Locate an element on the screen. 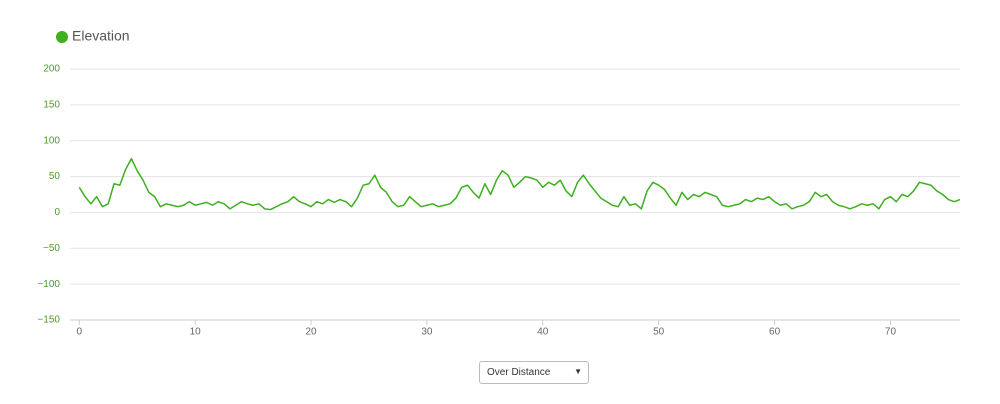 The height and width of the screenshot is (404, 1000). y-tick-label: 0 is located at coordinates (57, 212).